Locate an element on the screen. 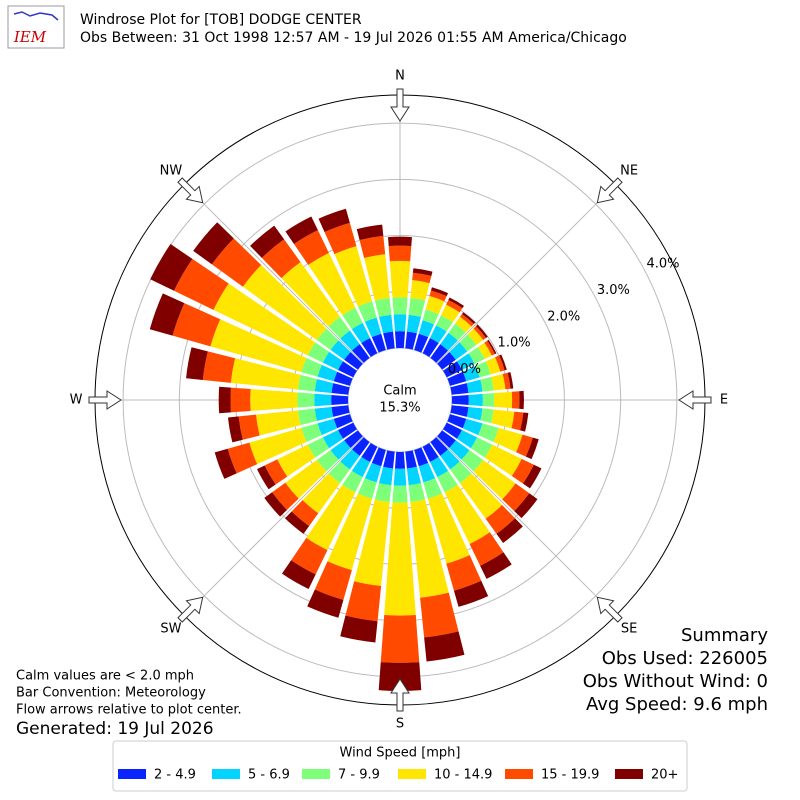 This screenshot has width=800, height=800. legend-label: 20+ is located at coordinates (664, 775).